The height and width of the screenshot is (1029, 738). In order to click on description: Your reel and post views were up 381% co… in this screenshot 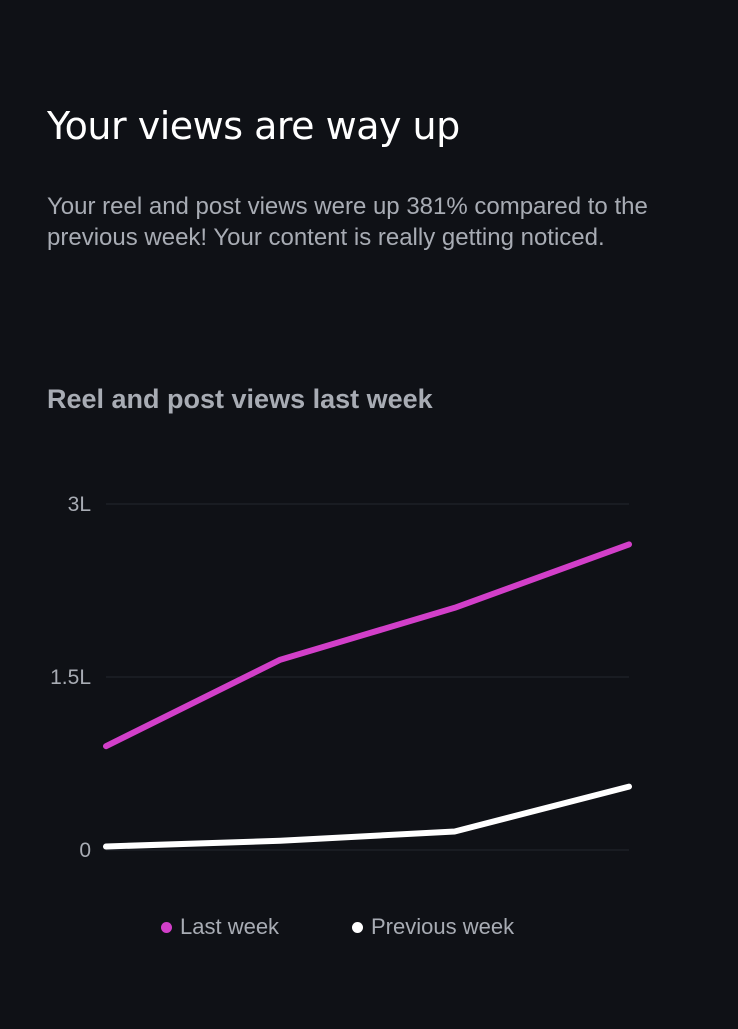, I will do `click(347, 222)`.